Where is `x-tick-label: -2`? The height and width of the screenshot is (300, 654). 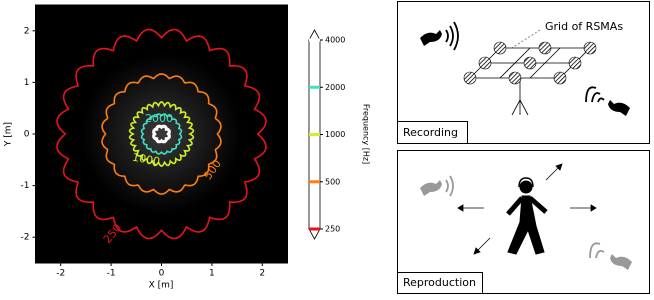 x-tick-label: -2 is located at coordinates (60, 274).